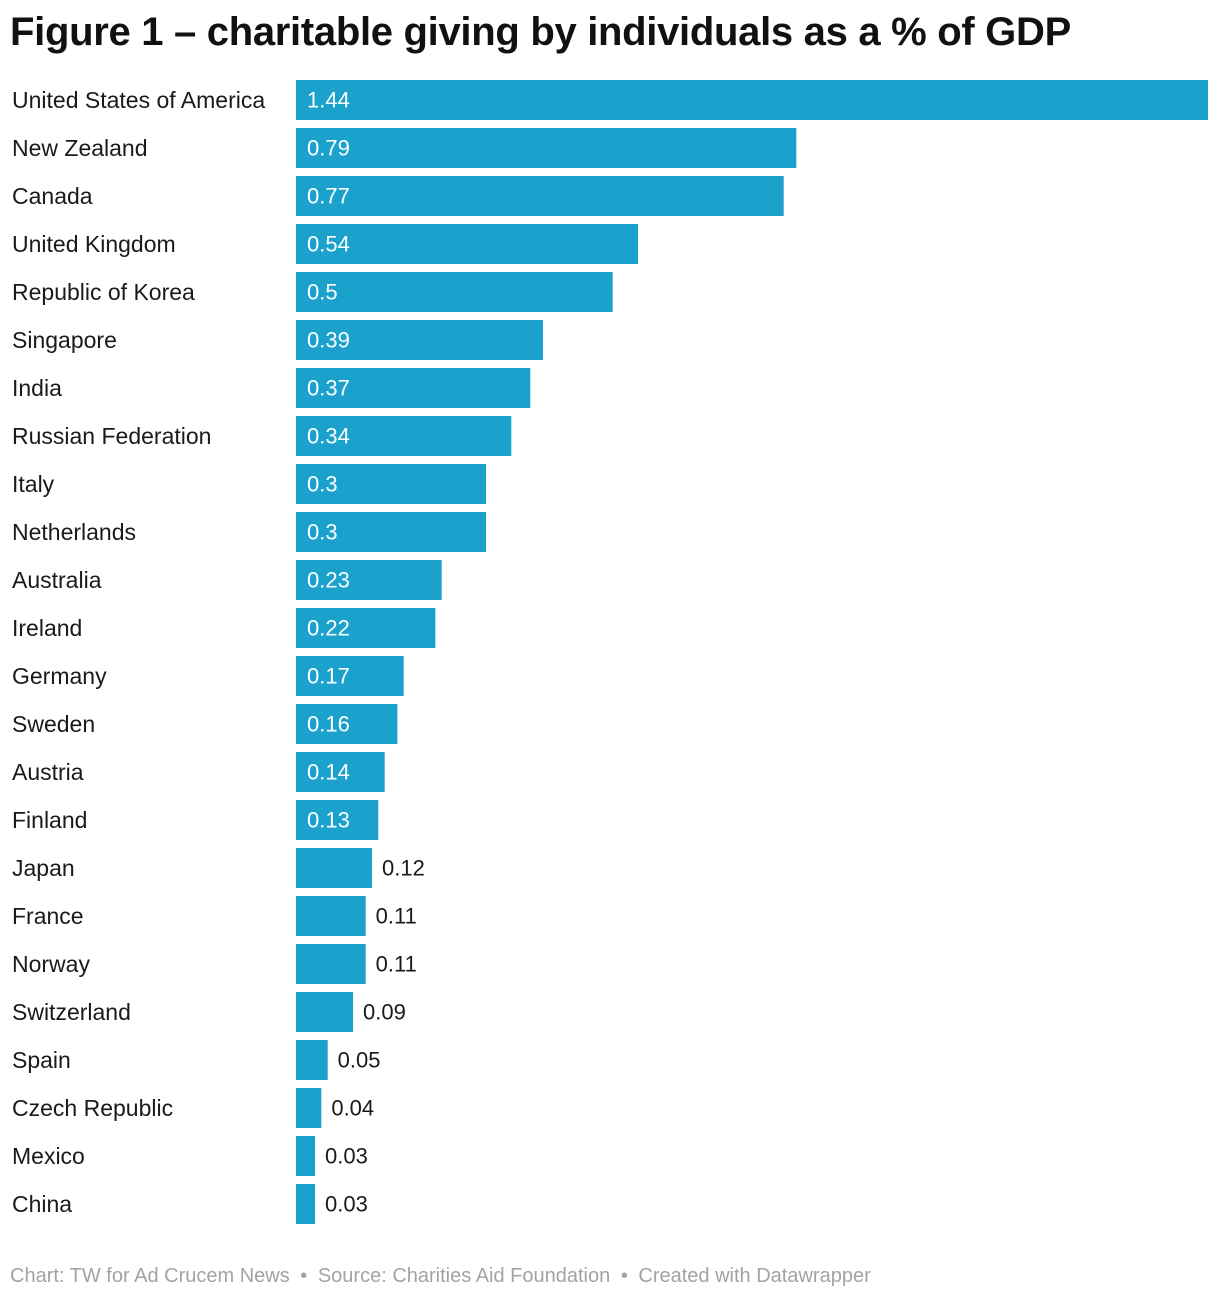 This screenshot has width=1220, height=1300. Describe the element at coordinates (328, 244) in the screenshot. I see `value-label: 0.54` at that location.